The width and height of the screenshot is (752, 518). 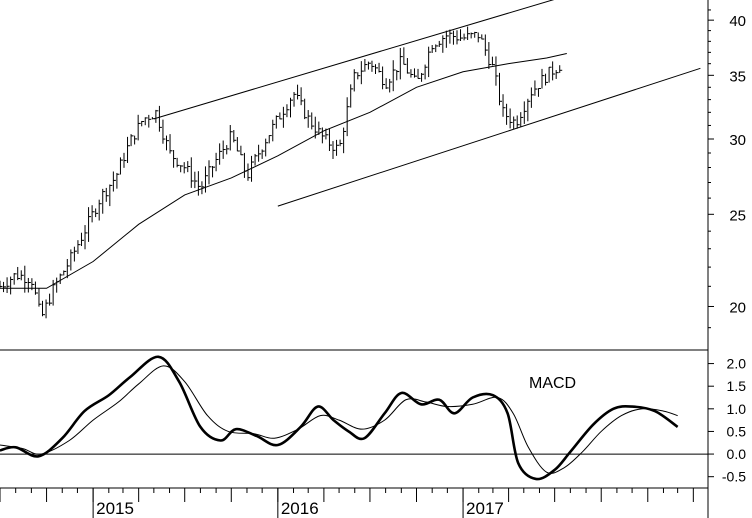 What do you see at coordinates (737, 409) in the screenshot?
I see `macd-ytick-label: 1.0` at bounding box center [737, 409].